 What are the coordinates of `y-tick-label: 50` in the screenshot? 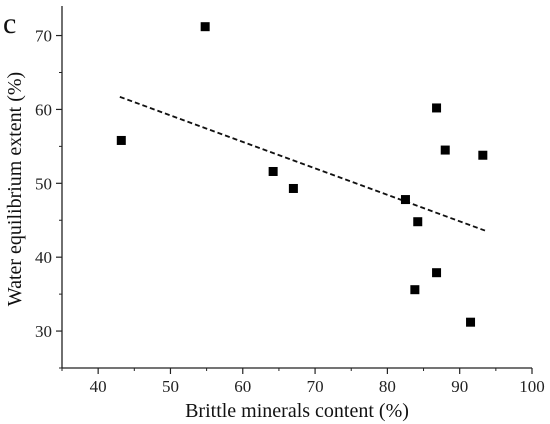 It's located at (43, 183).